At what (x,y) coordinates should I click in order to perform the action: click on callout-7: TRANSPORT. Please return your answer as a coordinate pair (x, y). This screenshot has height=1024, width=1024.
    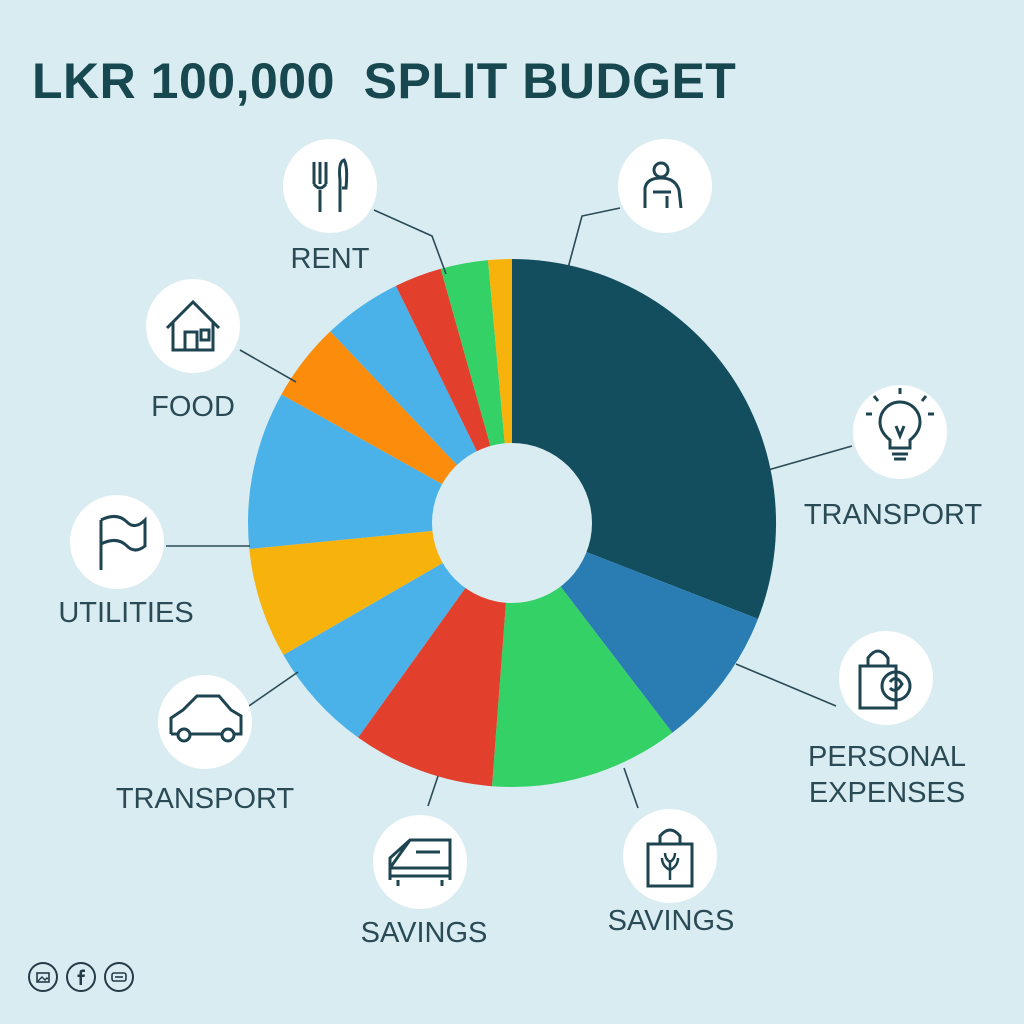
    Looking at the image, I should click on (207, 743).